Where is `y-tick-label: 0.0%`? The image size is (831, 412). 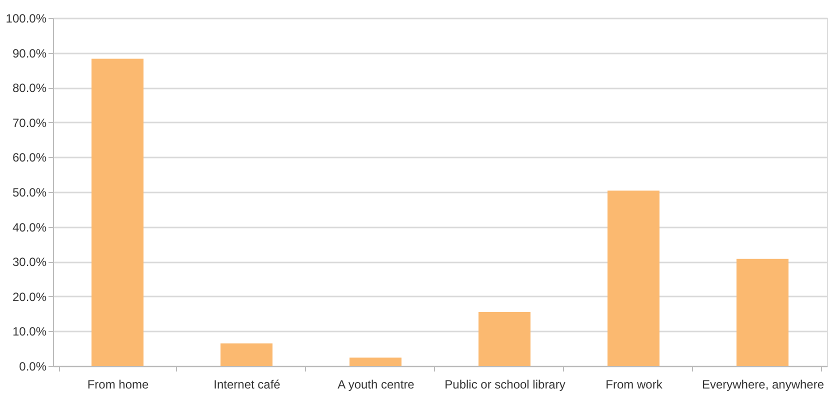
y-tick-label: 0.0% is located at coordinates (33, 367).